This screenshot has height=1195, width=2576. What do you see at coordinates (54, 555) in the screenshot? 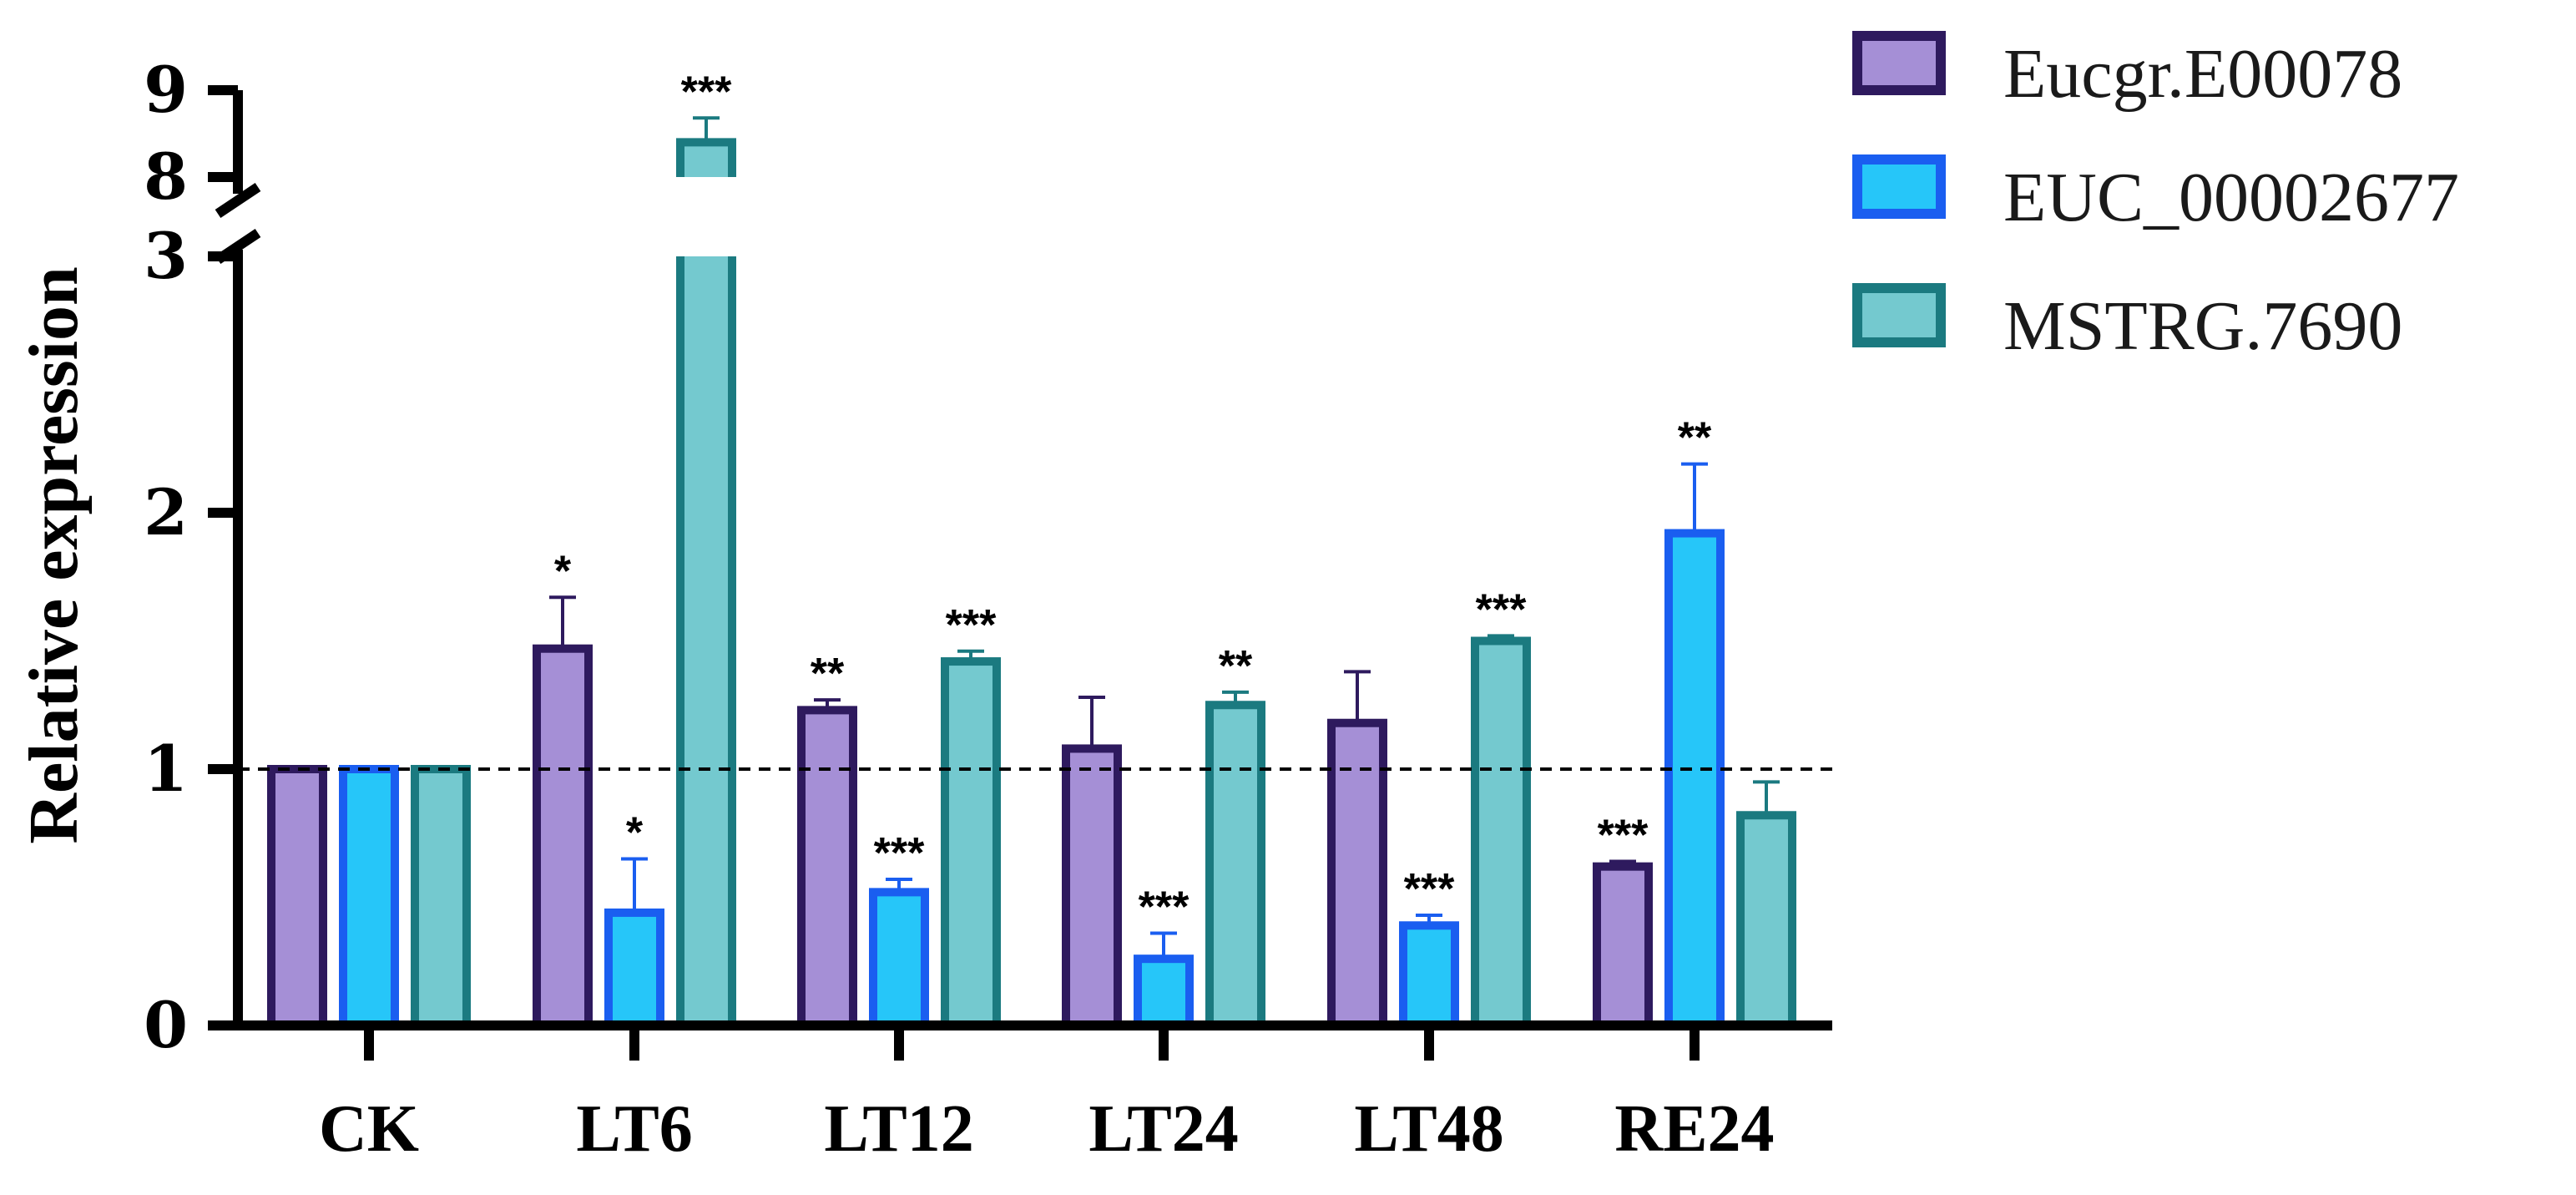
I see `y-axis-label: Relative expression` at bounding box center [54, 555].